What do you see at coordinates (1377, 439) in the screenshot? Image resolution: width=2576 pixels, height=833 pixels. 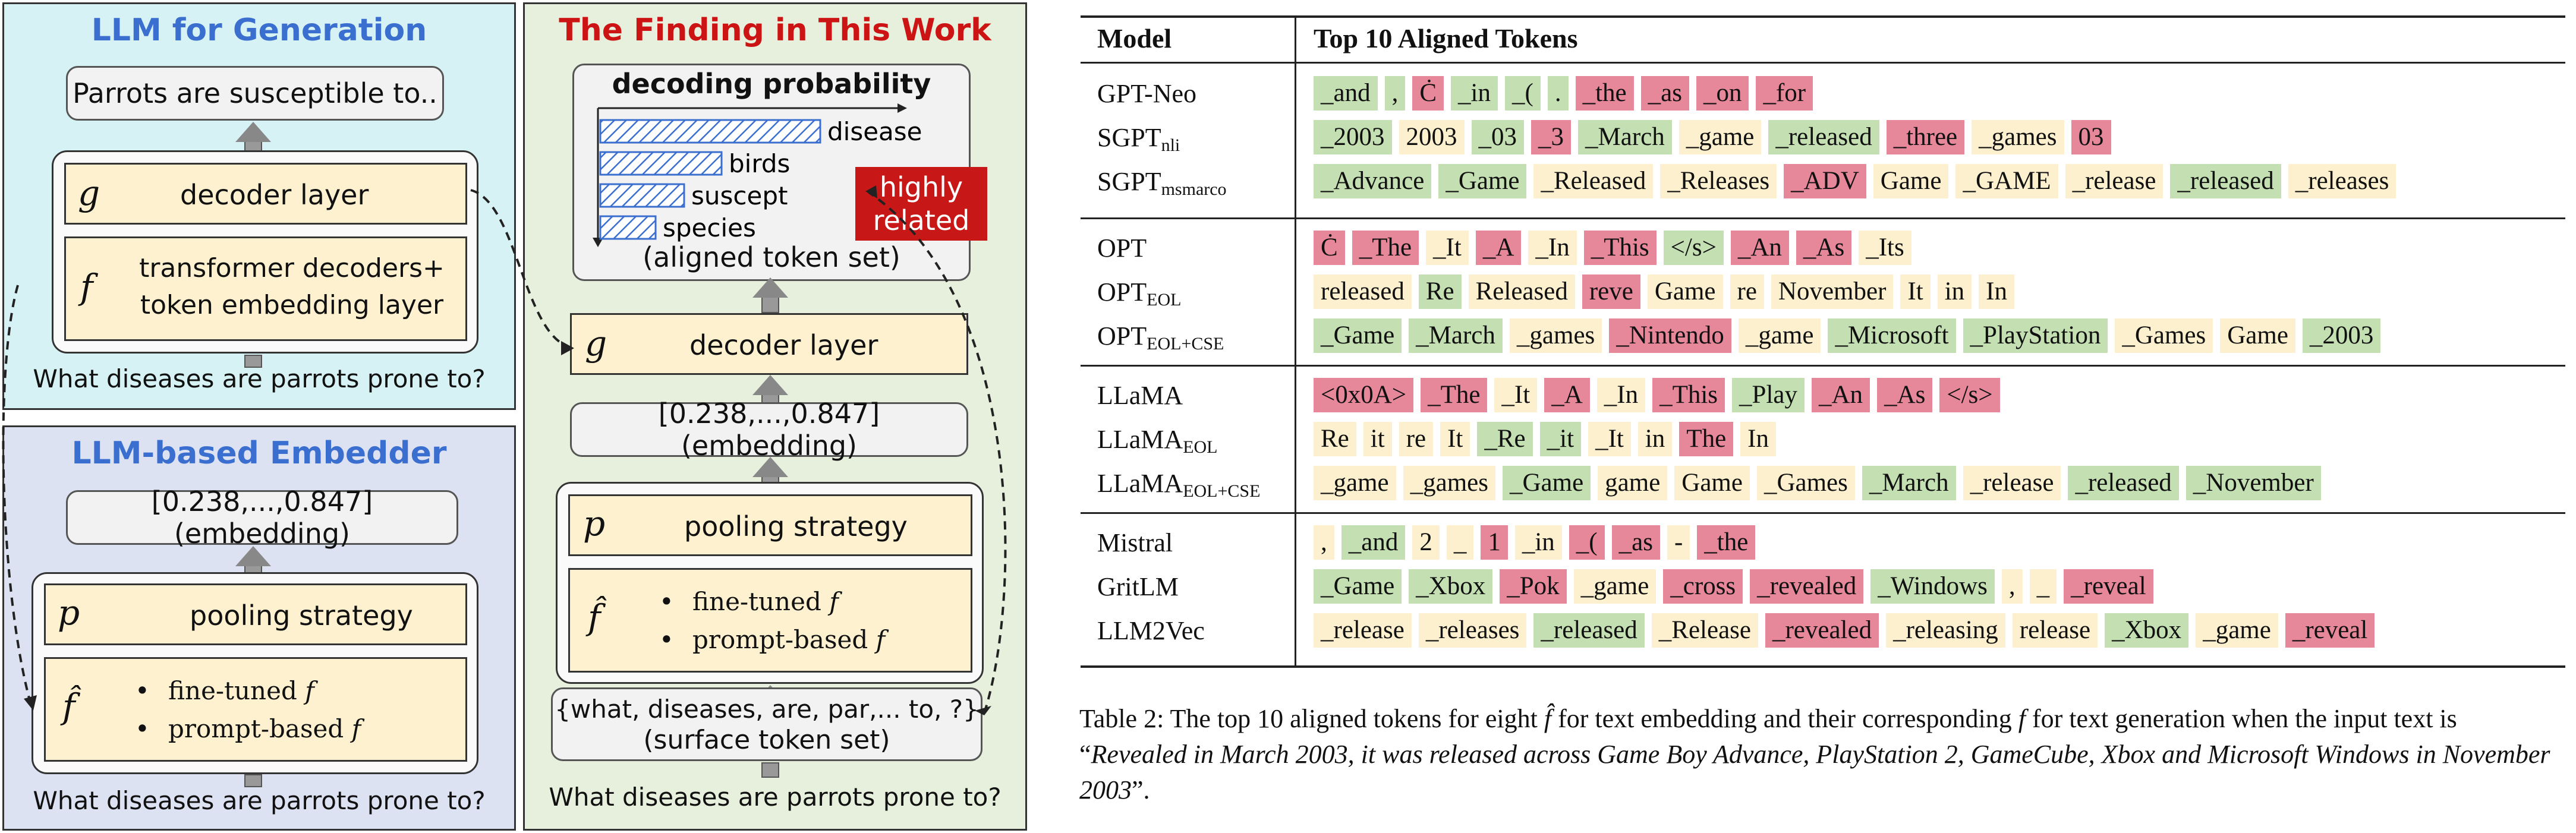 I see `aligned-token: it` at bounding box center [1377, 439].